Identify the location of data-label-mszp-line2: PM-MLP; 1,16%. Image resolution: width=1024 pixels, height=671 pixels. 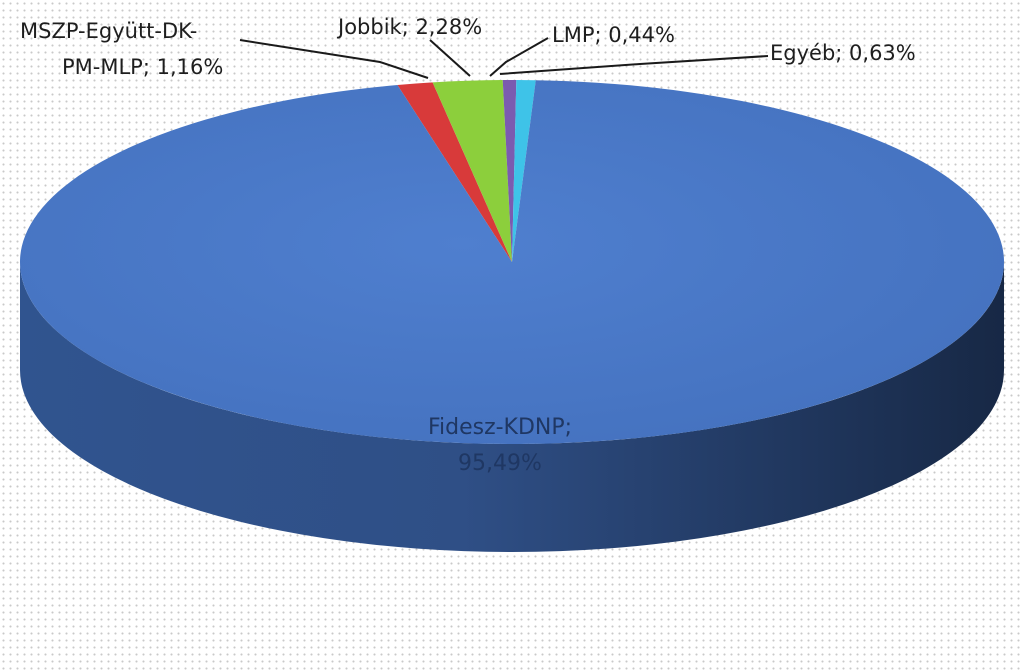
(142, 67).